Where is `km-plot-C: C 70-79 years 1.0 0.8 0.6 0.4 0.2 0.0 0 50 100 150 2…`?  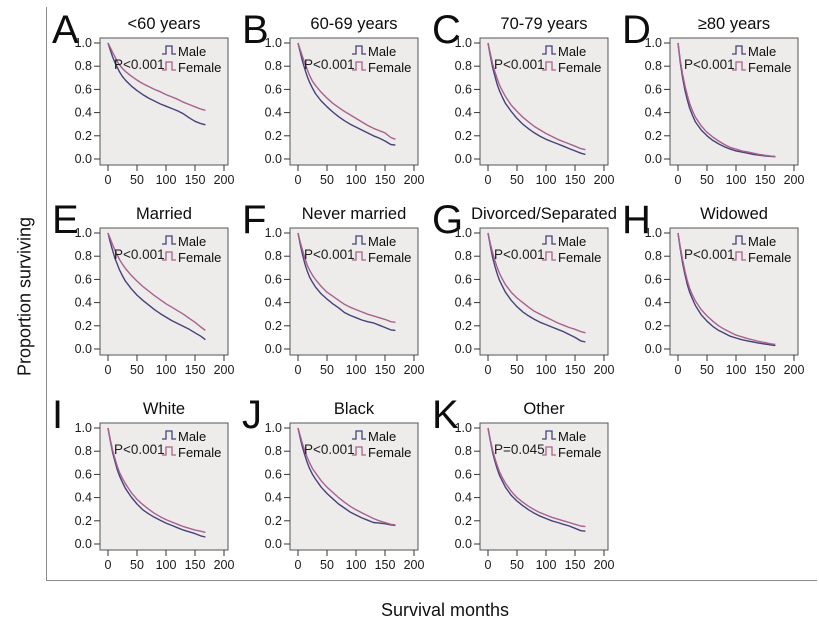
km-plot-C: C 70-79 years 1.0 0.8 0.6 0.4 0.2 0.0 0 50 100 150 2… is located at coordinates (523, 97).